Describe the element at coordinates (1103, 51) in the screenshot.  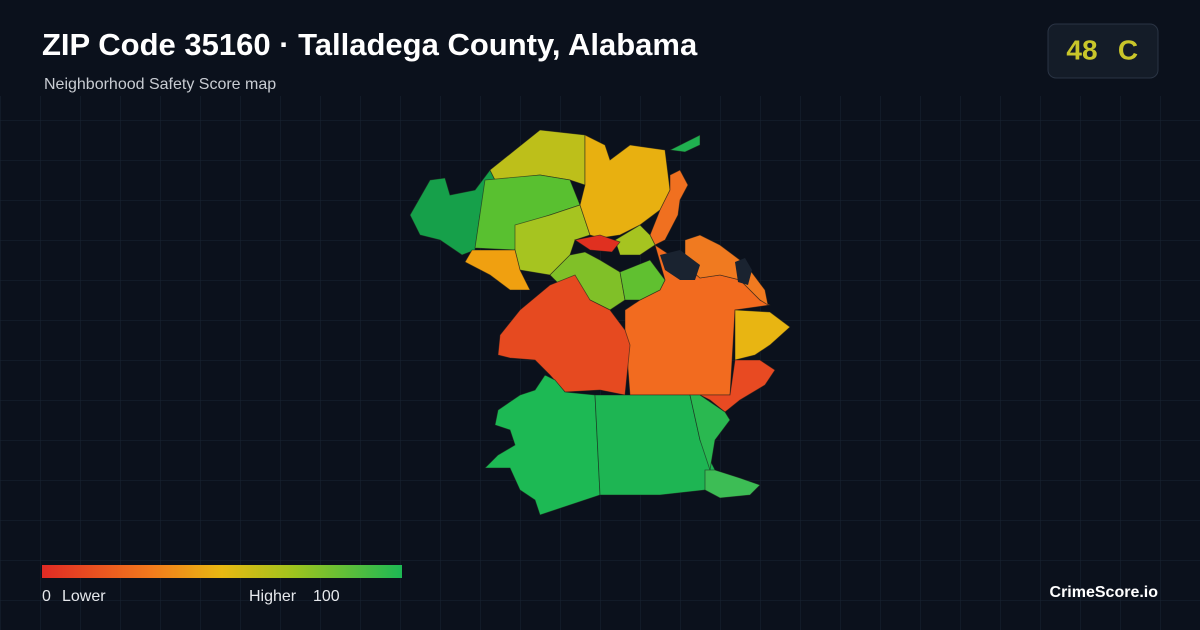
I see `score-badge` at that location.